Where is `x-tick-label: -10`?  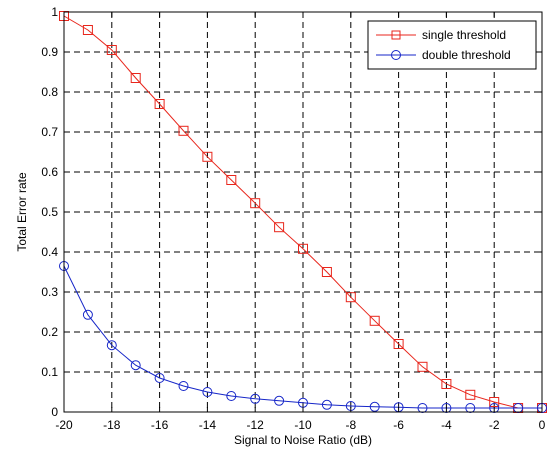
x-tick-label: -10 is located at coordinates (303, 425).